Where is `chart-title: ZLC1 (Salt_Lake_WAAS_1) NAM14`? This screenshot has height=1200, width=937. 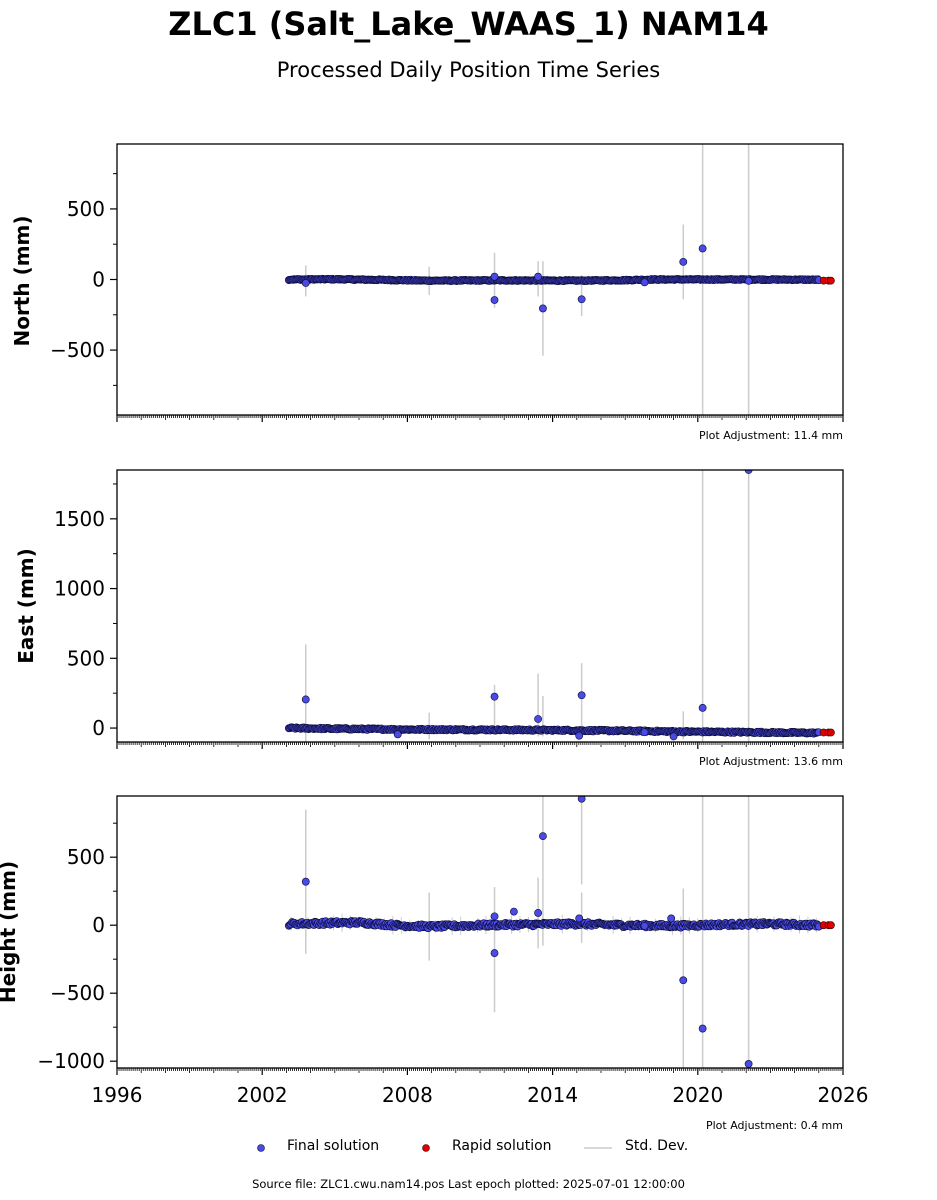
chart-title: ZLC1 (Salt_Lake_WAAS_1) NAM14 is located at coordinates (468, 24).